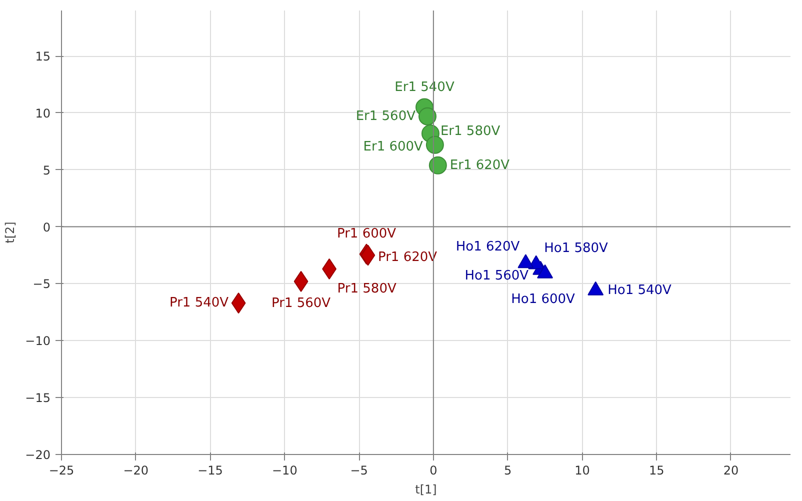  I want to click on x-tick-label: 5, so click(508, 471).